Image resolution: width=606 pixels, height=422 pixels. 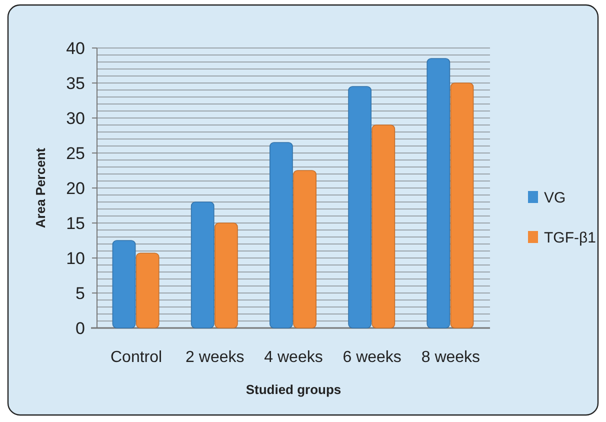 What do you see at coordinates (555, 197) in the screenshot?
I see `legend-label: VG` at bounding box center [555, 197].